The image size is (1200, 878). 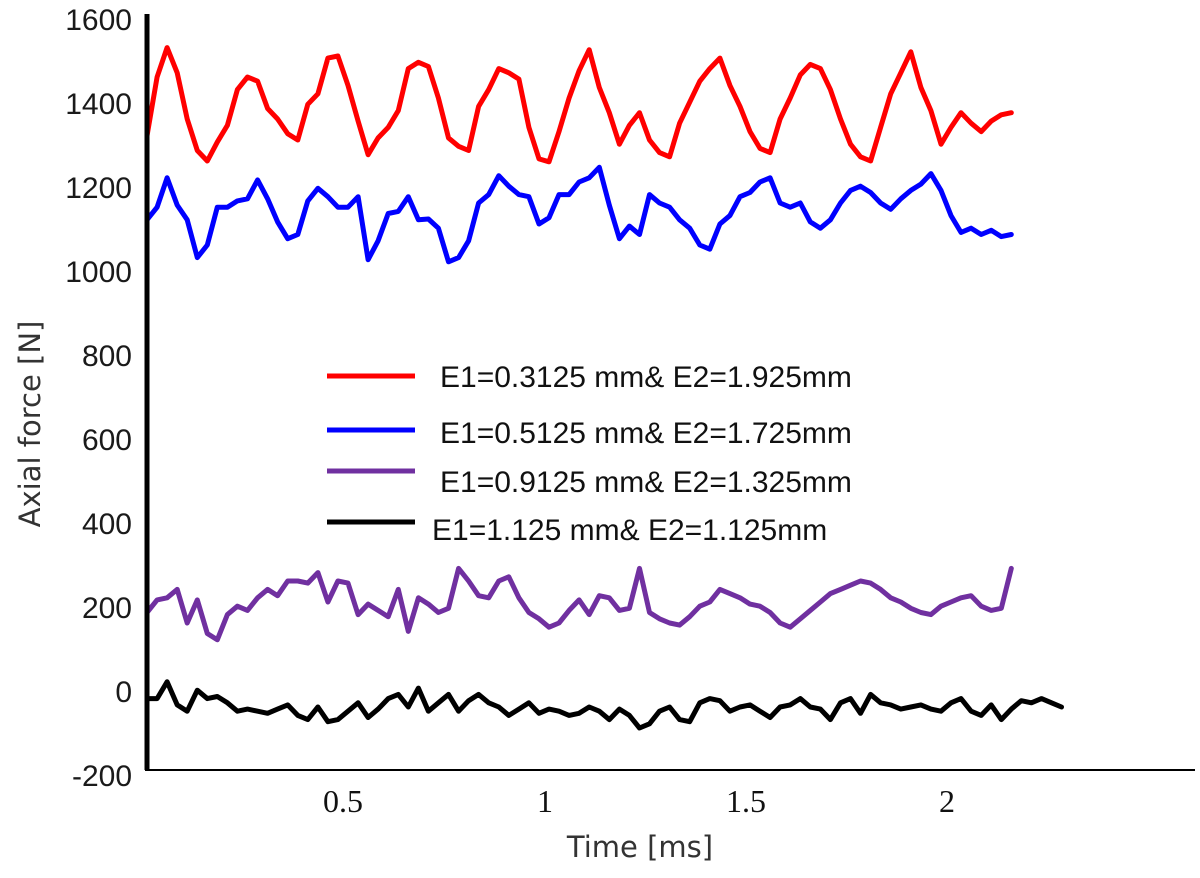 What do you see at coordinates (30, 424) in the screenshot?
I see `y-axis-label: Axial force [N]` at bounding box center [30, 424].